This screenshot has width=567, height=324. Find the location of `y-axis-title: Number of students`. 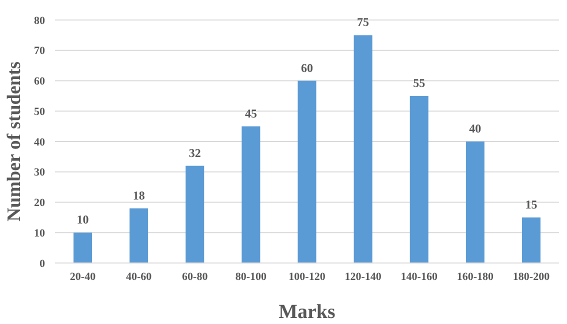

y-axis-title: Number of students is located at coordinates (14, 141).